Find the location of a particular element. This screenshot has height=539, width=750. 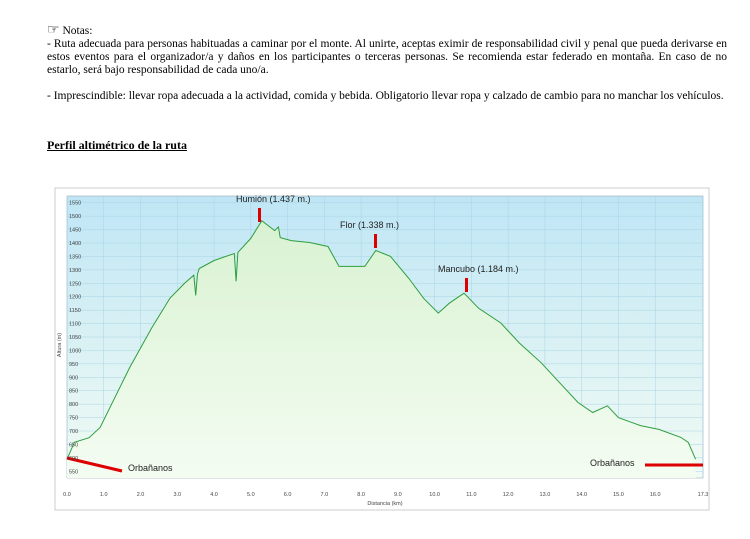

y-tick-label: 1300 is located at coordinates (75, 271).